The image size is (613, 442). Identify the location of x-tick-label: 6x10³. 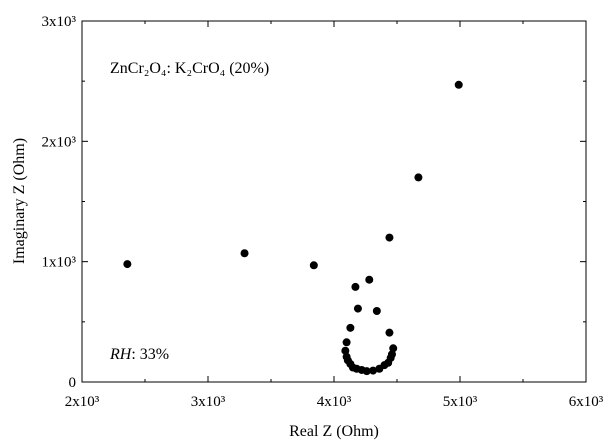
(586, 402).